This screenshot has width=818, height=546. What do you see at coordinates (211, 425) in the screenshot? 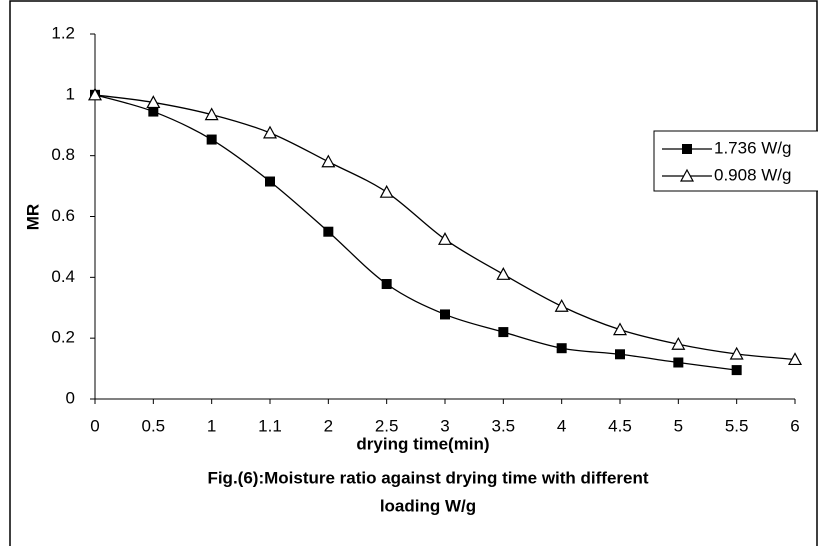
I see `x-tick-label: 1` at bounding box center [211, 425].